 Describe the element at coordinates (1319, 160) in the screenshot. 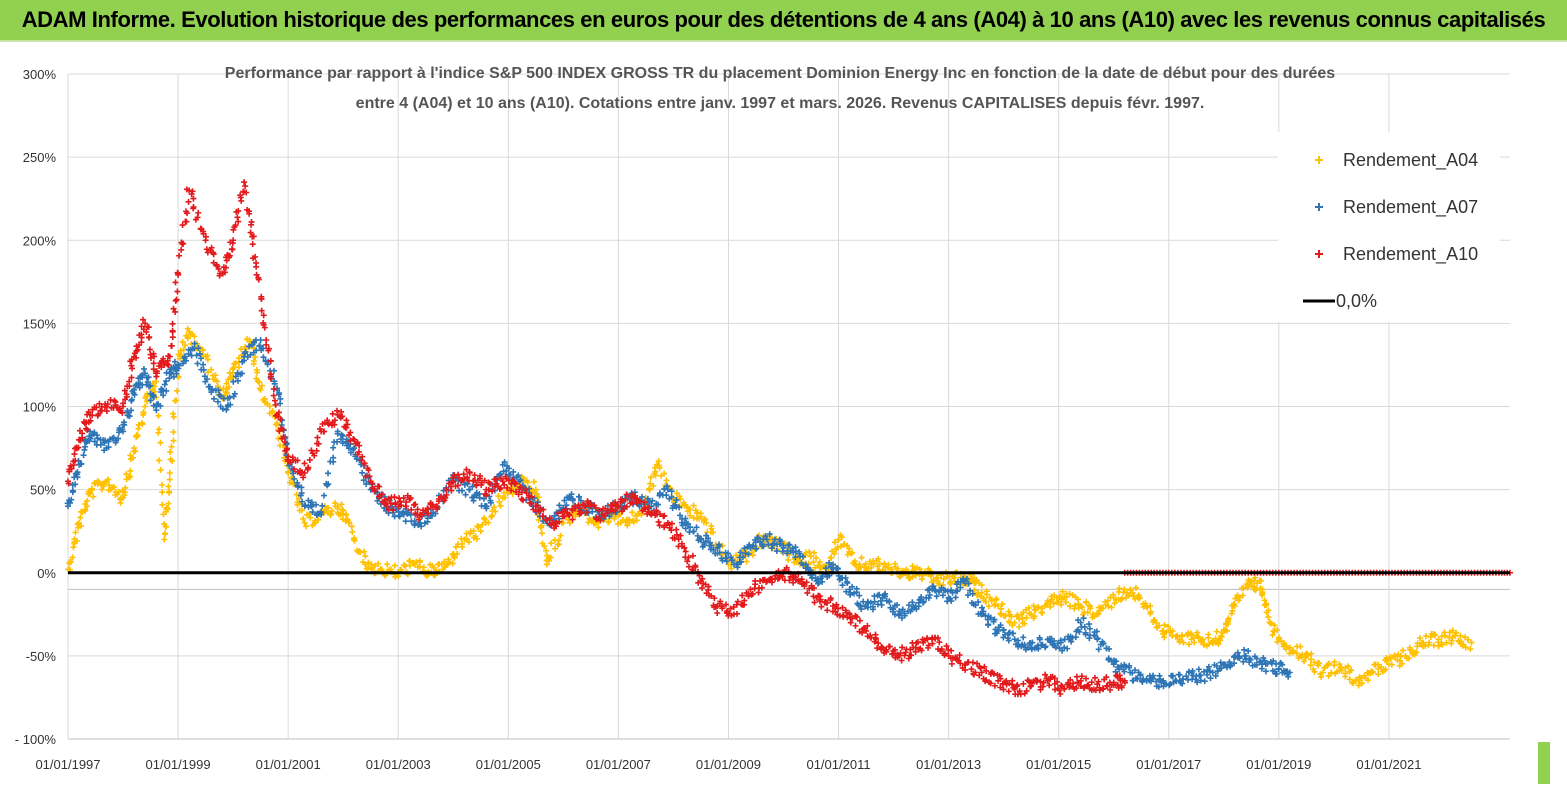

I see `legend-marker-A04` at that location.